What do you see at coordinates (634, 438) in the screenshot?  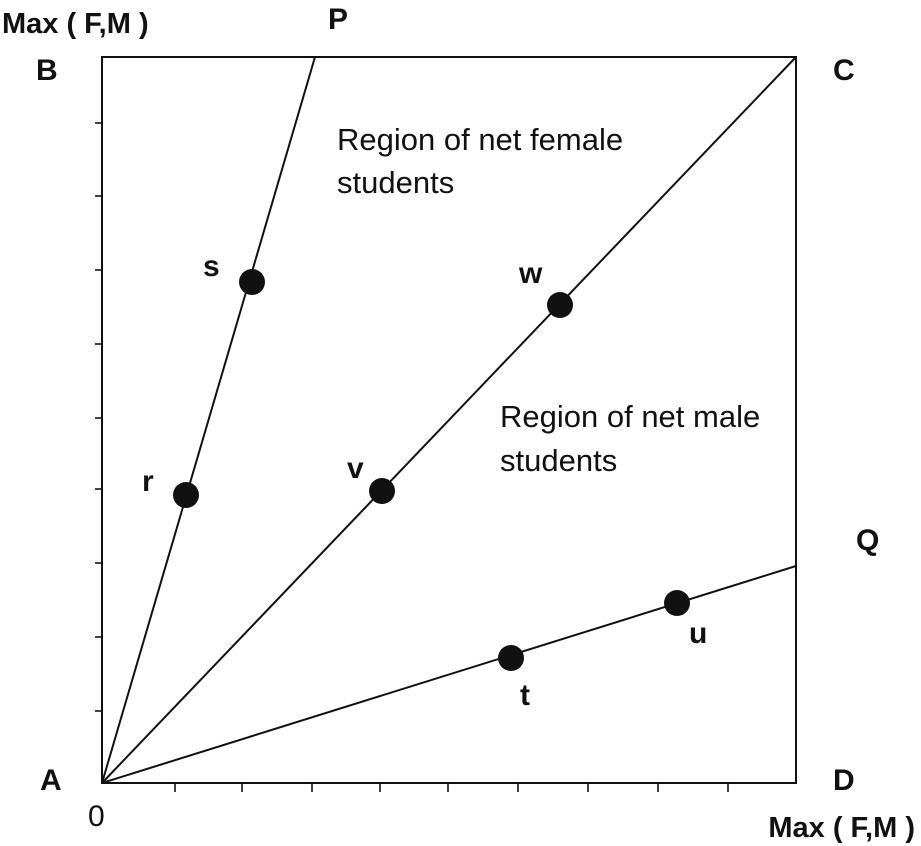 I see `region-male-label: Region of net male students` at bounding box center [634, 438].